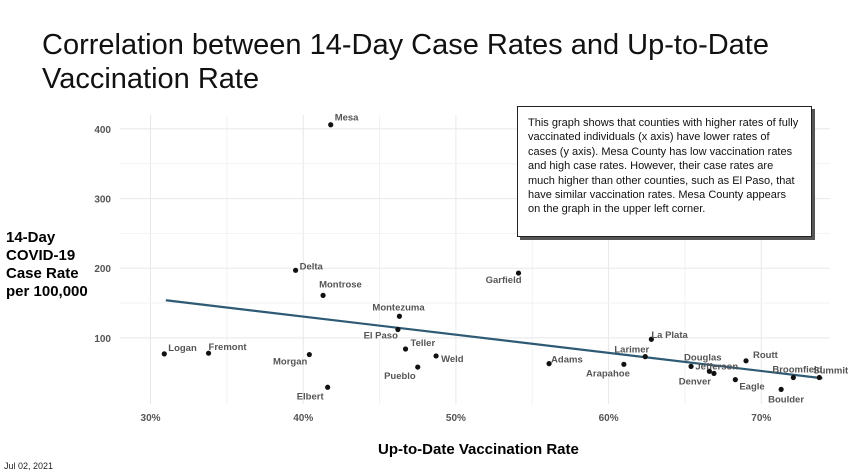 The height and width of the screenshot is (476, 850). I want to click on x-tick-label: 70%, so click(761, 418).